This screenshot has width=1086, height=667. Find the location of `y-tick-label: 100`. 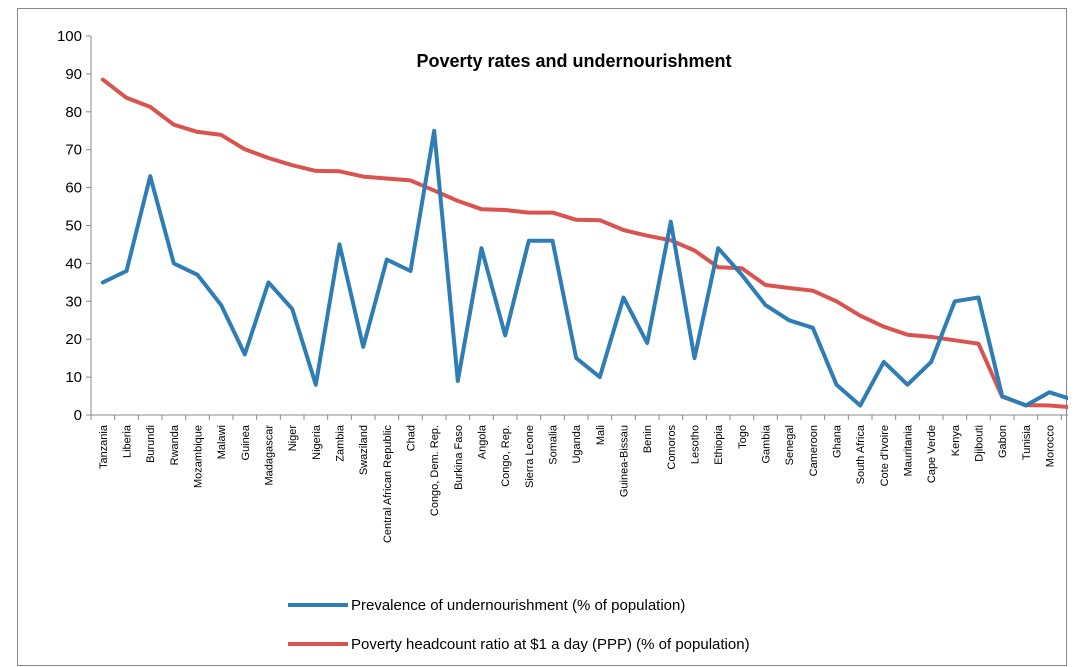

y-tick-label: 100 is located at coordinates (69, 36).